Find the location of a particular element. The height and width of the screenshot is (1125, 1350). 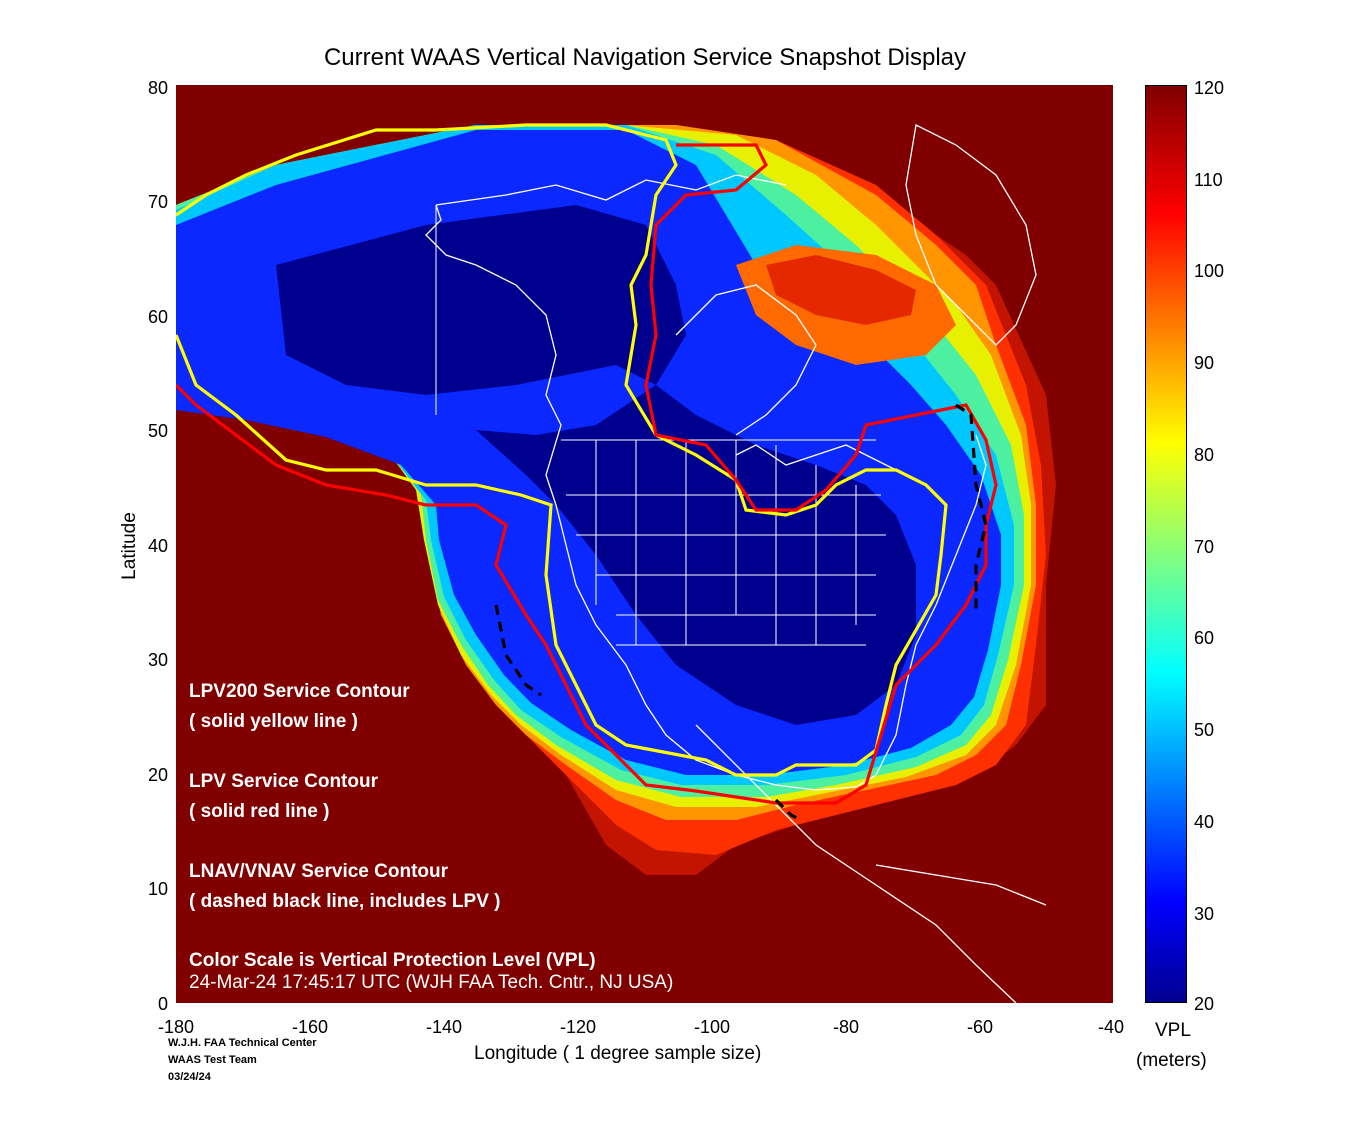

y-tick-label: 70 is located at coordinates (157, 202).